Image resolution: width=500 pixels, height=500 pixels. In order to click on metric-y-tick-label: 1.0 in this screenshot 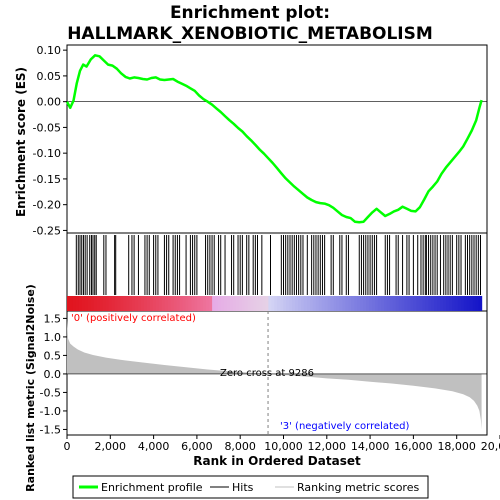, I will do `click(53, 337)`.